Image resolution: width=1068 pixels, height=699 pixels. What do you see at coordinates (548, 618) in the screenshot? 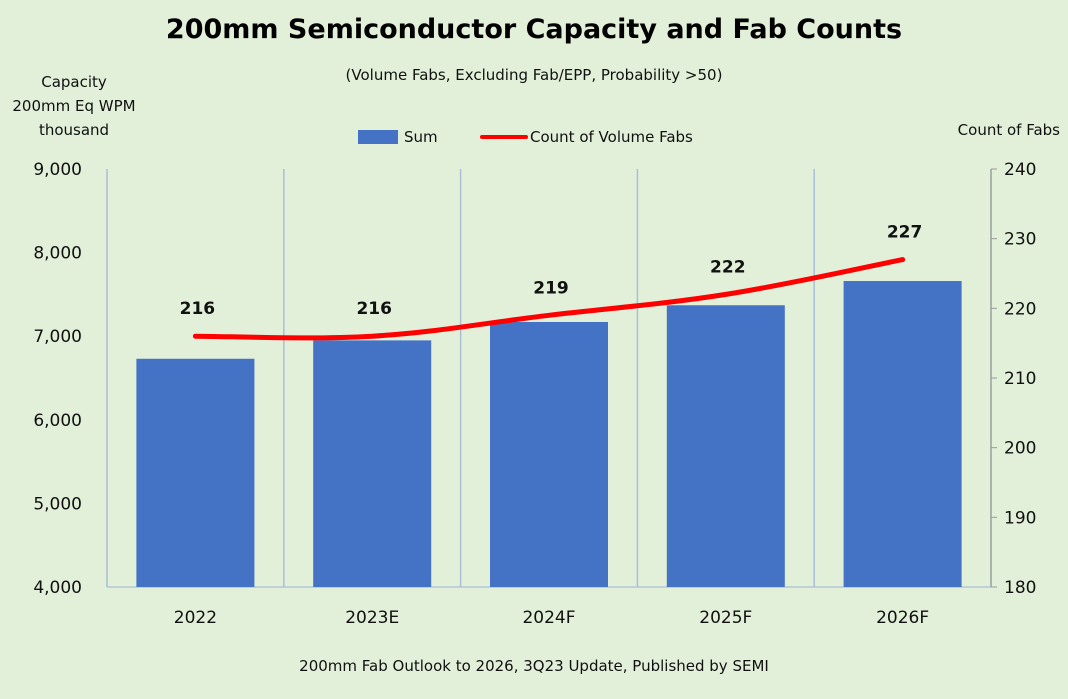
I see `x-tick-label: 2024F` at bounding box center [548, 618].